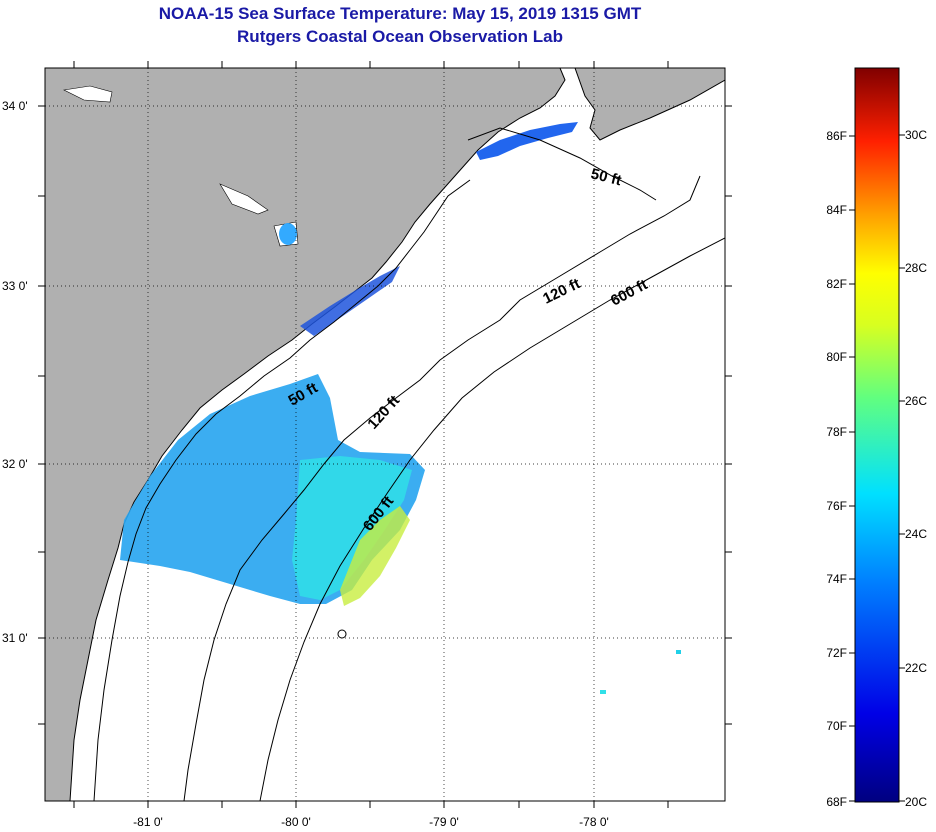  I want to click on lon-label-80: -80 0', so click(296, 822).